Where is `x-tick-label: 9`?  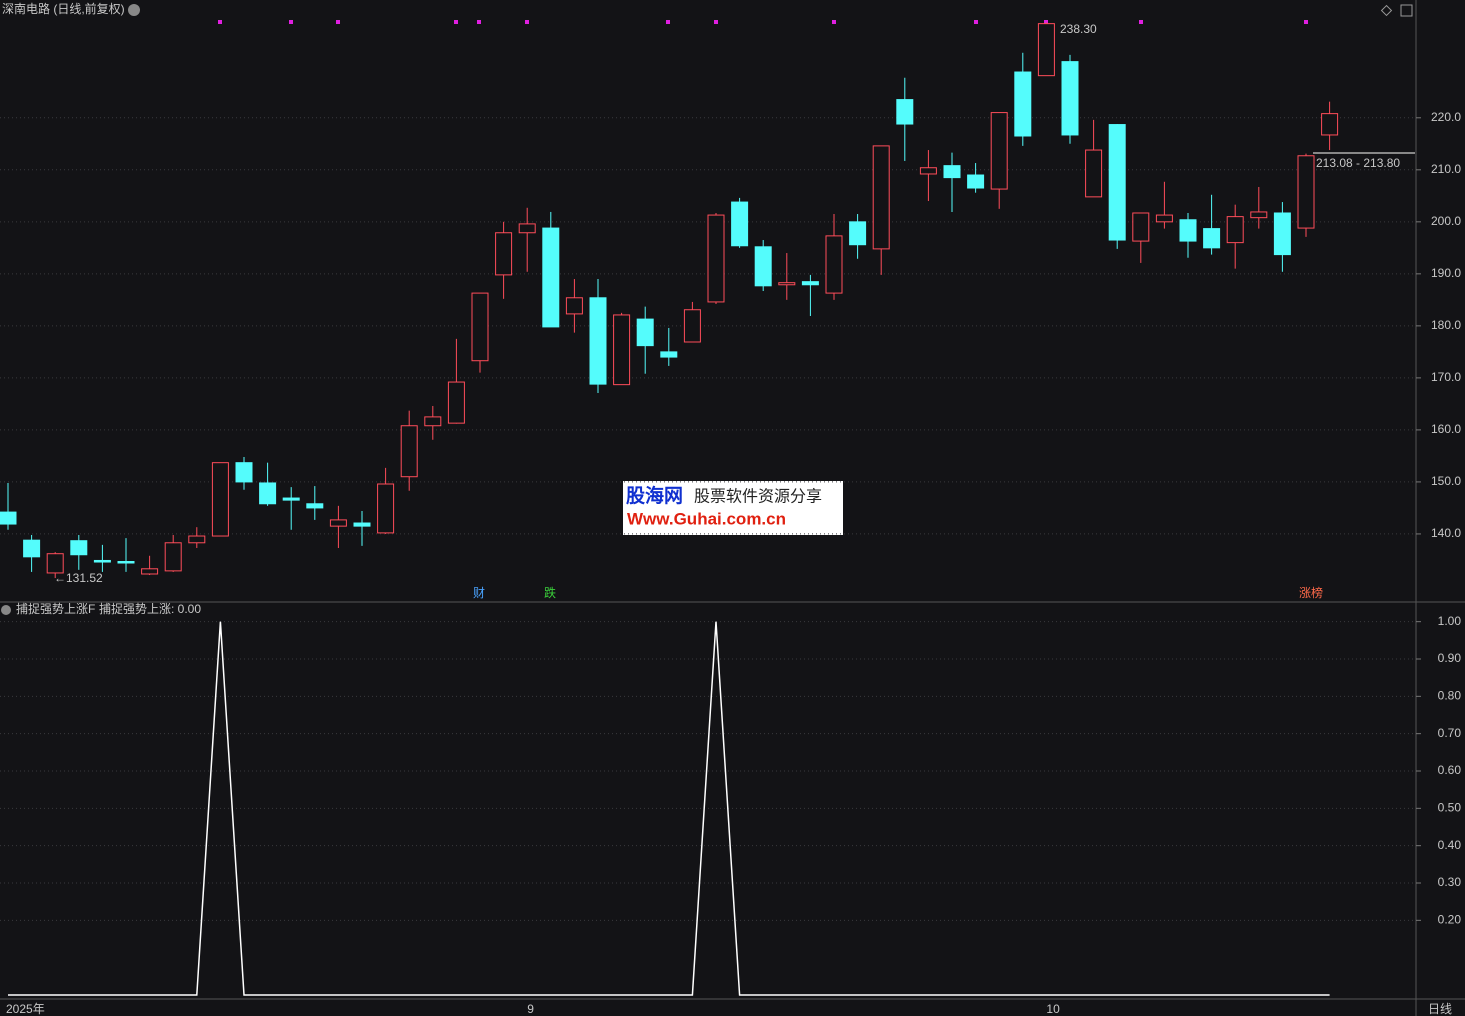 x-tick-label: 9 is located at coordinates (530, 1009).